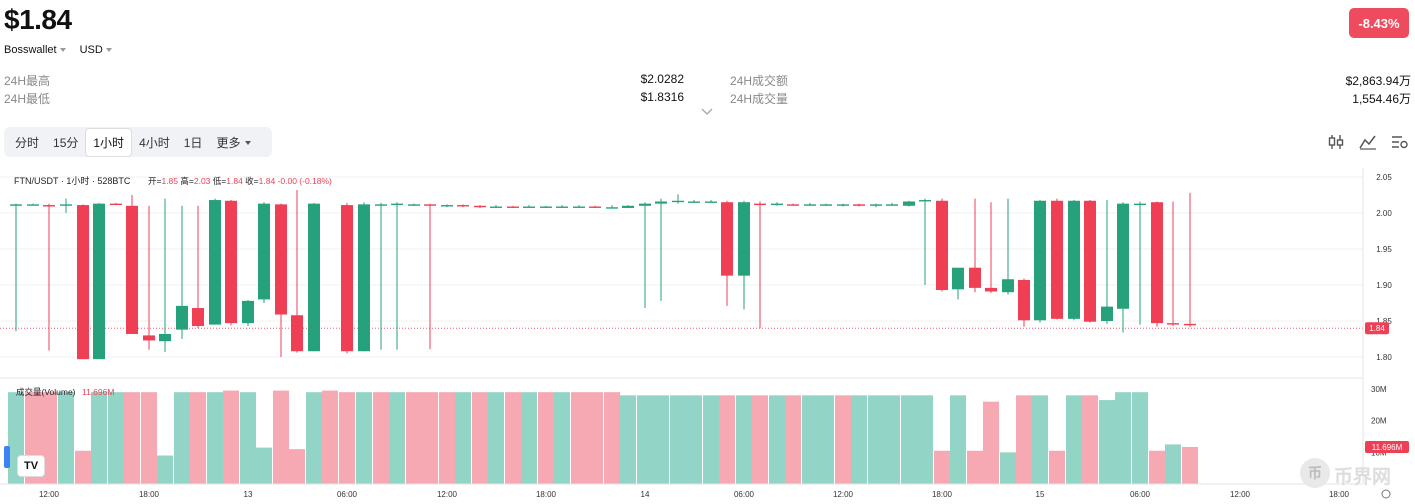 The image size is (1415, 504). Describe the element at coordinates (202, 181) in the screenshot. I see `high-value: 2.03` at that location.